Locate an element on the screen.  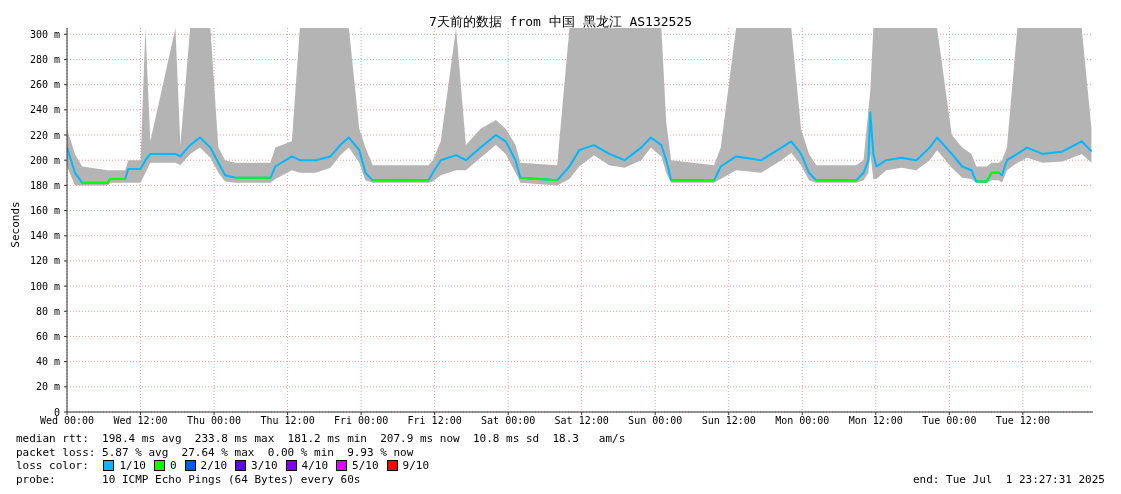
y-tick-label: 180 m is located at coordinates (44, 185).